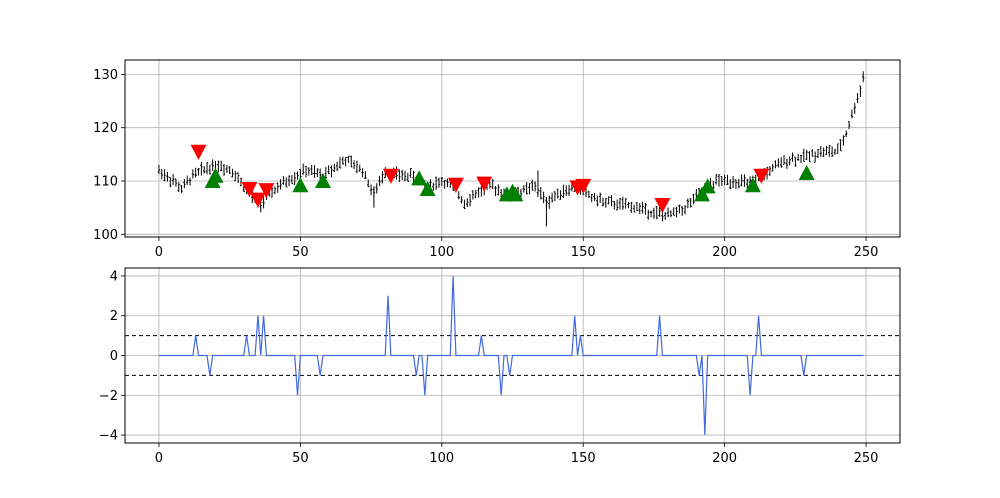  I want to click on sell-signal-markers, so click(480, 179).